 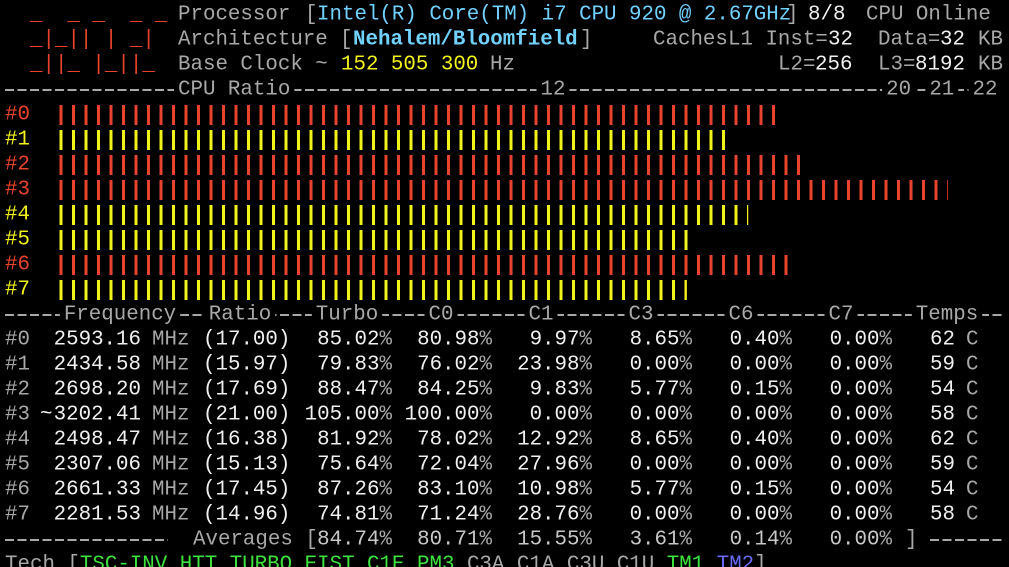 I want to click on c6-value: 0.40, so click(x=755, y=340).